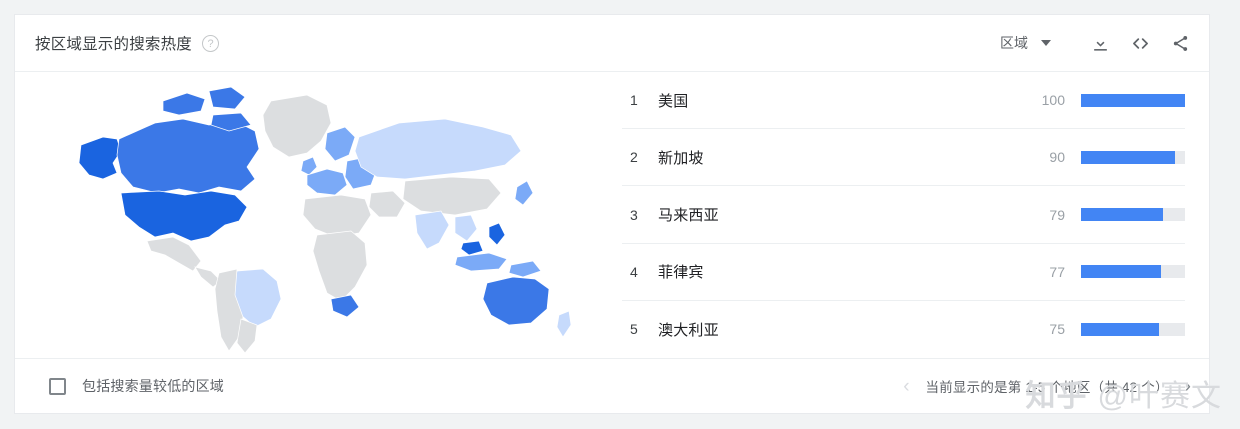  What do you see at coordinates (1180, 43) in the screenshot?
I see `share-icon` at bounding box center [1180, 43].